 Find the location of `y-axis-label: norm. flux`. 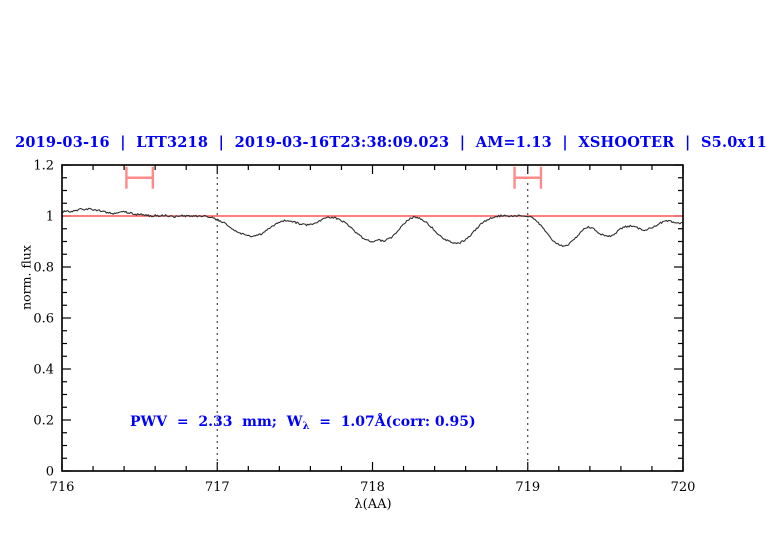

y-axis-label: norm. flux is located at coordinates (26, 277).